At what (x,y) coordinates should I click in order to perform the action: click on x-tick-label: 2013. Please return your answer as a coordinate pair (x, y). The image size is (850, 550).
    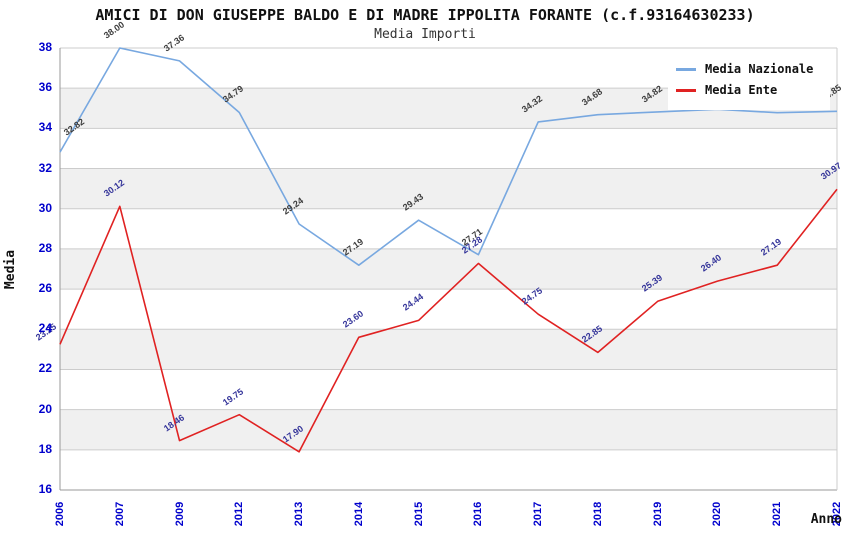
    Looking at the image, I should click on (299, 514).